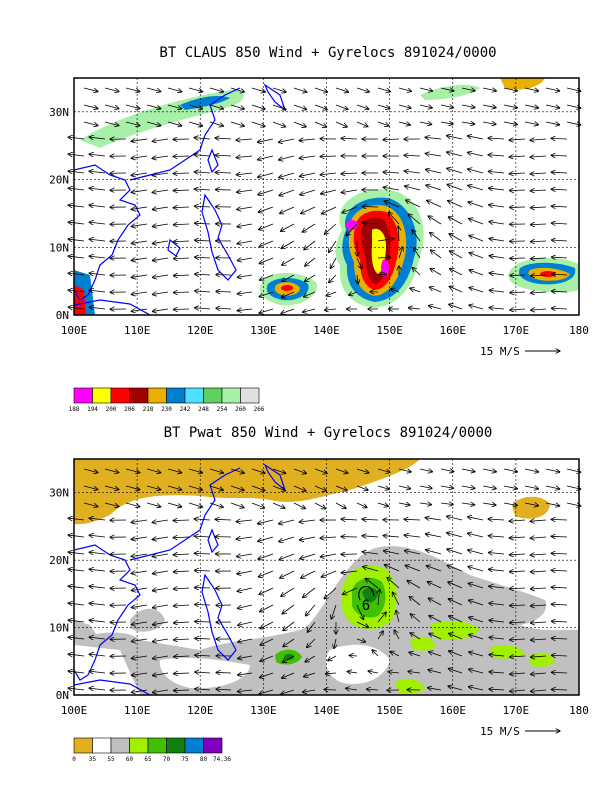 The width and height of the screenshot is (612, 796). I want to click on colorbar-label: 60, so click(130, 759).